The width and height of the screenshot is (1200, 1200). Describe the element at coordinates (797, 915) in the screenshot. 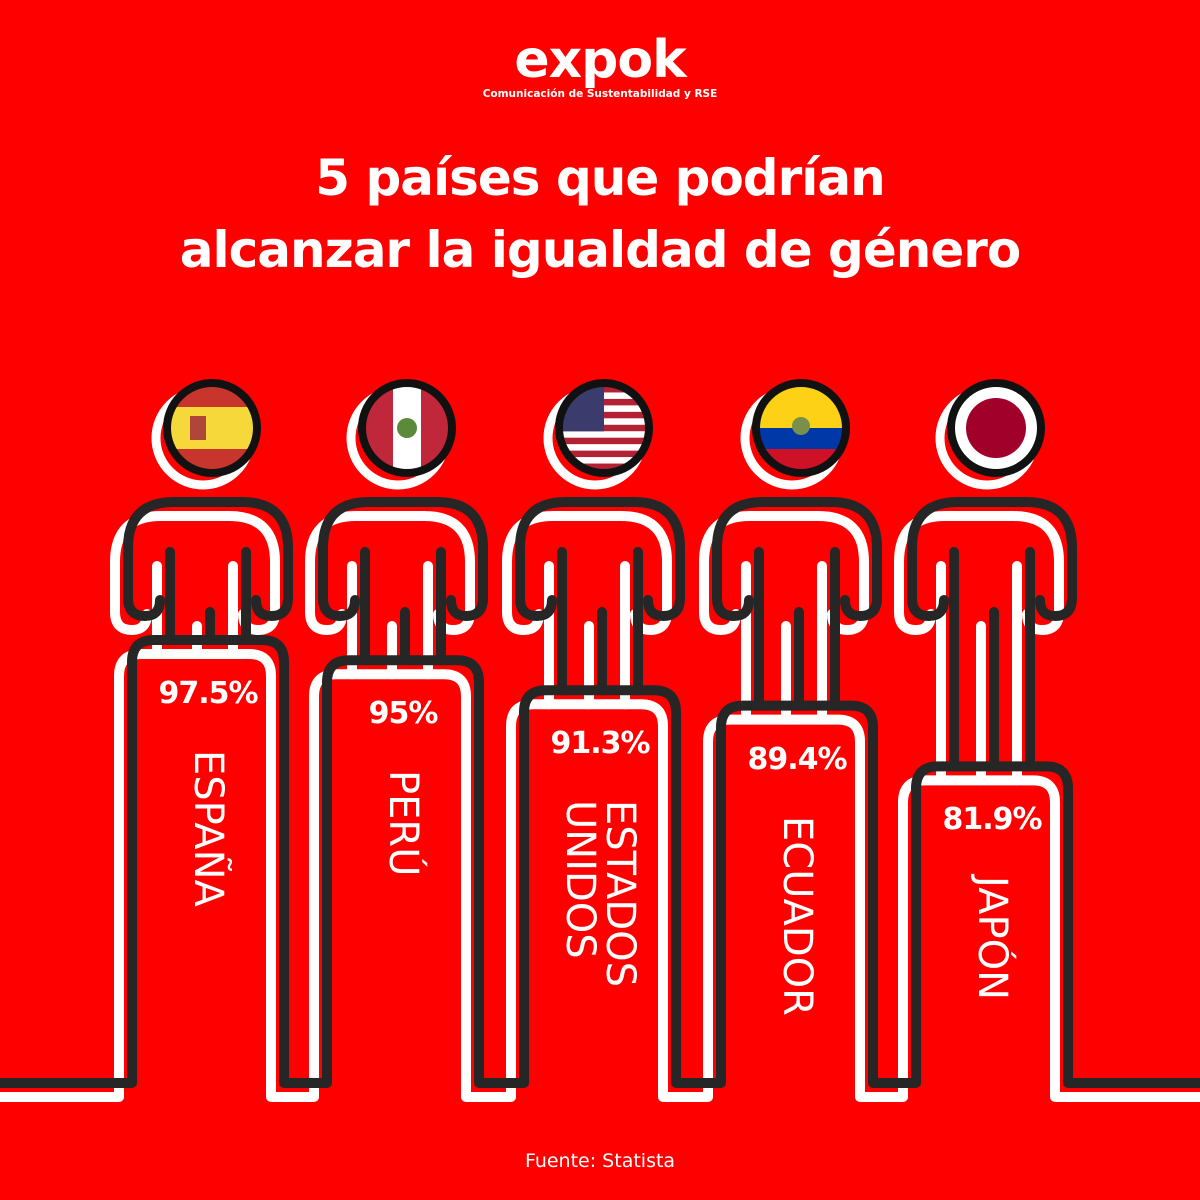

I see `country-label: ECUADOR` at that location.